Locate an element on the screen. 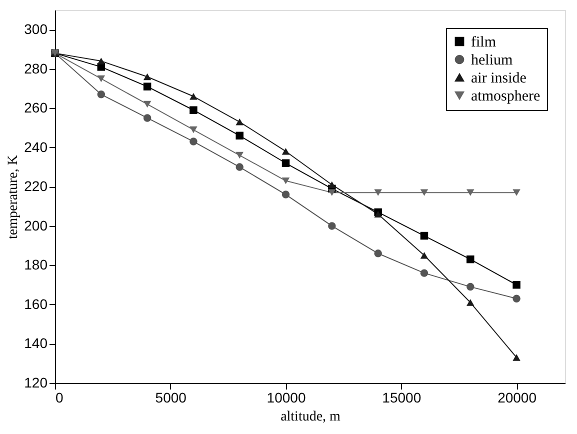  x-tick-label: 0 is located at coordinates (60, 398).